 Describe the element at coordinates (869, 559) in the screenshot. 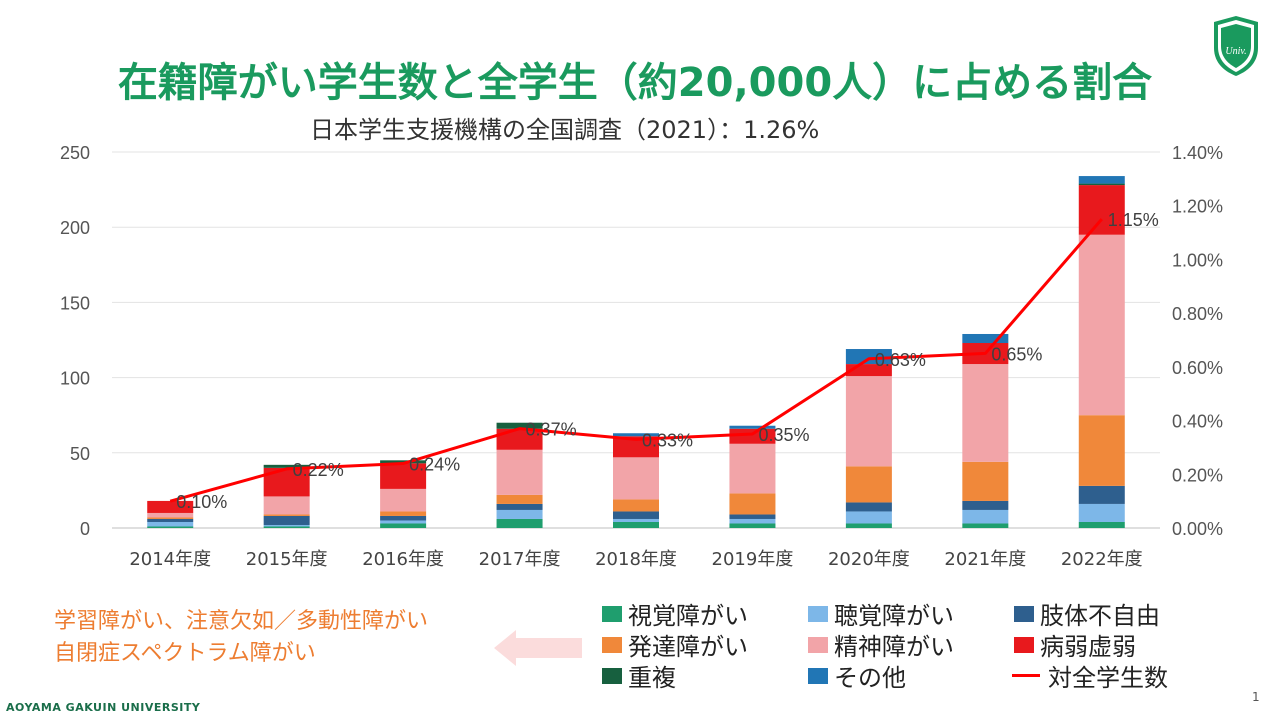

I see `x-tick-label: 2020年度` at that location.